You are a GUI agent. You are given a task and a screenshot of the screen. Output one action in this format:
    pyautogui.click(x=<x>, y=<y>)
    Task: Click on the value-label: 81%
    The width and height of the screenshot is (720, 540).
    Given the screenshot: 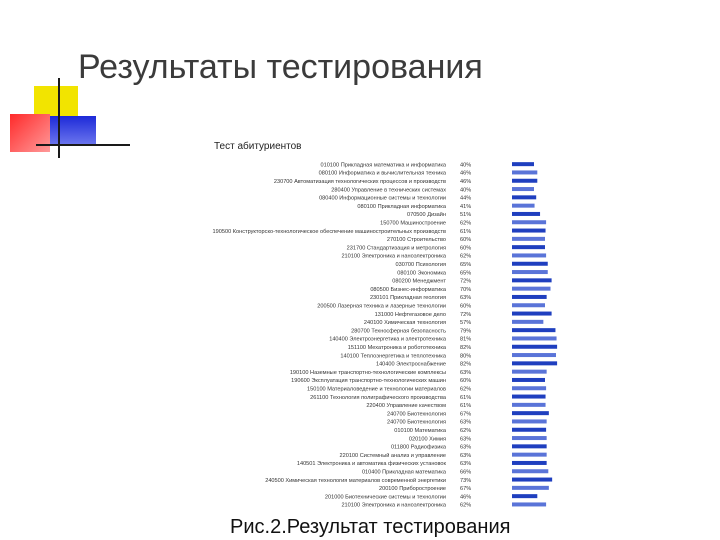 What is the action you would take?
    pyautogui.click(x=465, y=340)
    